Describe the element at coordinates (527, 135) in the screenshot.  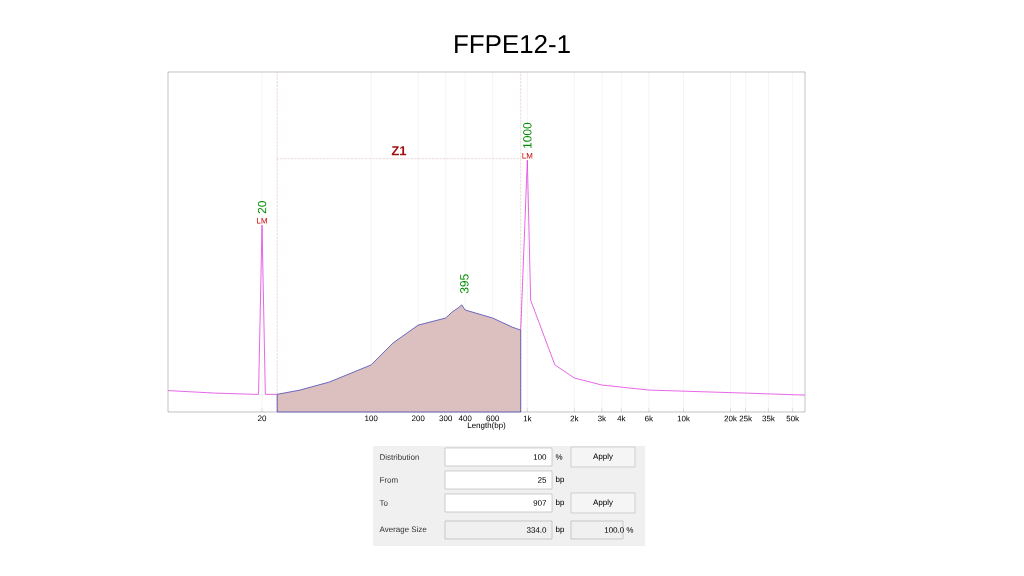
I see `annotation: 1000` at that location.